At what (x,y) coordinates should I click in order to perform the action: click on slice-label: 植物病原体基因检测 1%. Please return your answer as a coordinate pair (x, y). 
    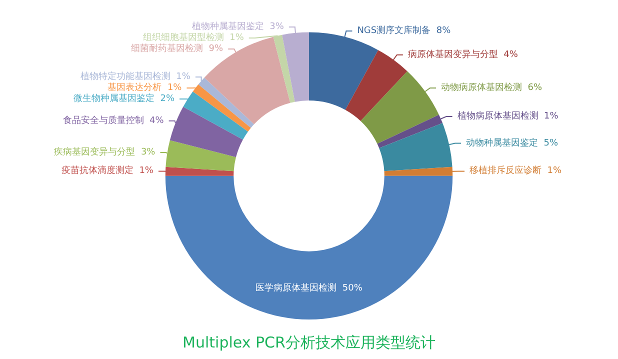
    Looking at the image, I should click on (508, 116).